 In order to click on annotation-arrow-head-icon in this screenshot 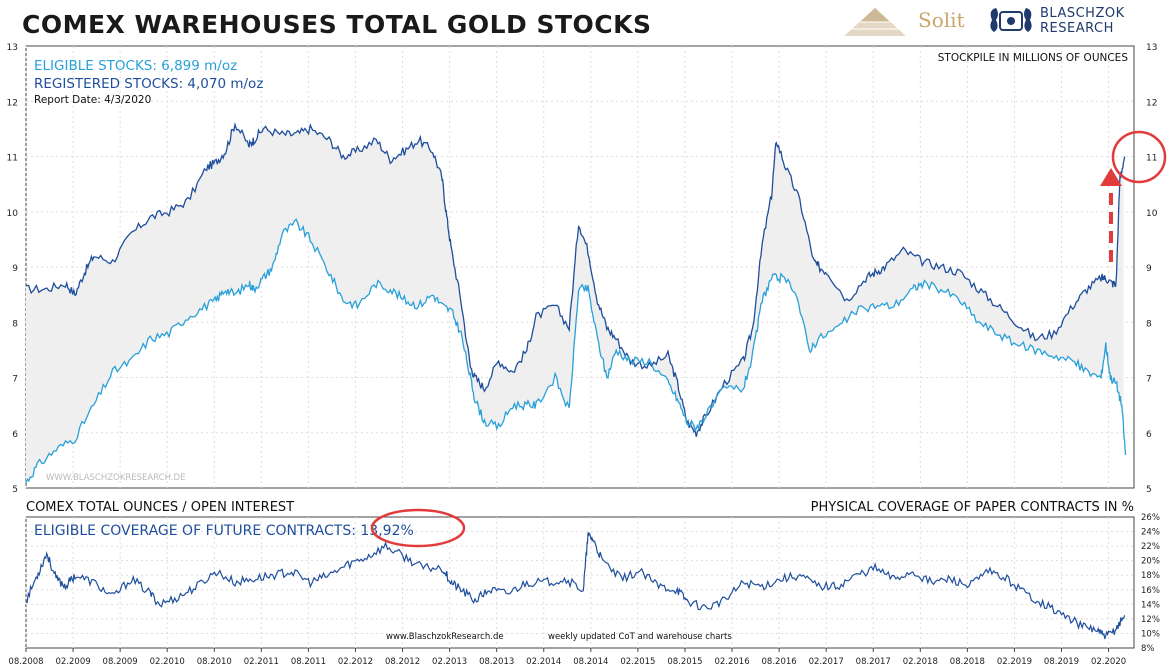, I will do `click(1111, 177)`.